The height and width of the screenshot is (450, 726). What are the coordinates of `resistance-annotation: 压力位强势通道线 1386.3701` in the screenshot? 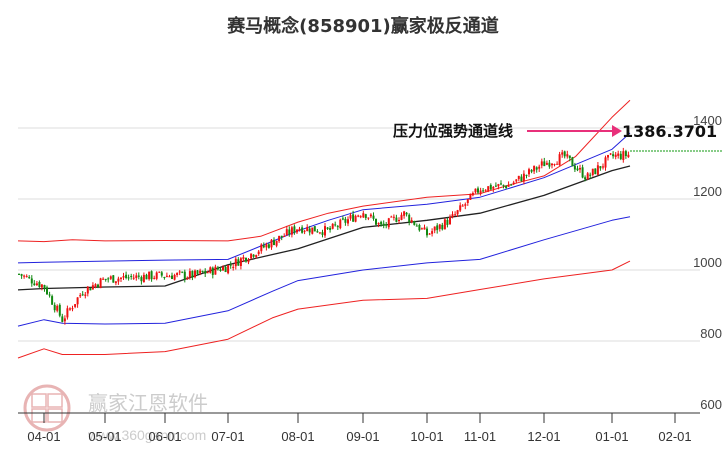 It's located at (555, 131).